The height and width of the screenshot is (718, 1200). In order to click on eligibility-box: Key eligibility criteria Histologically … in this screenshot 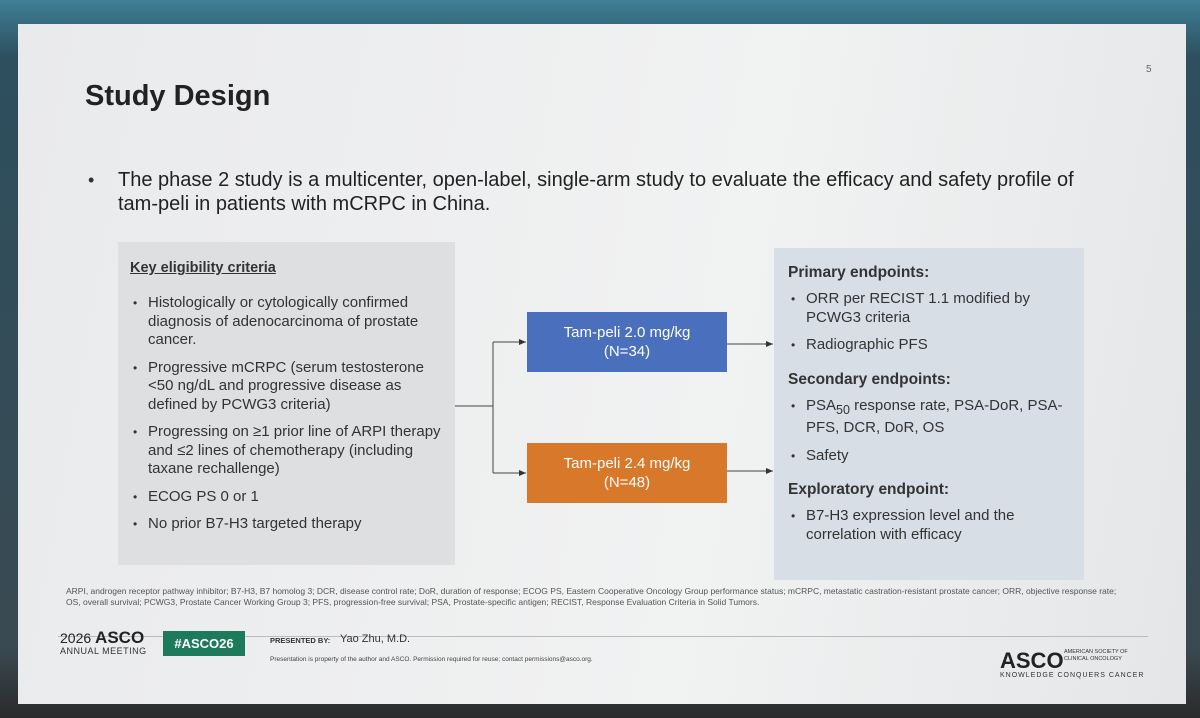, I will do `click(286, 403)`.